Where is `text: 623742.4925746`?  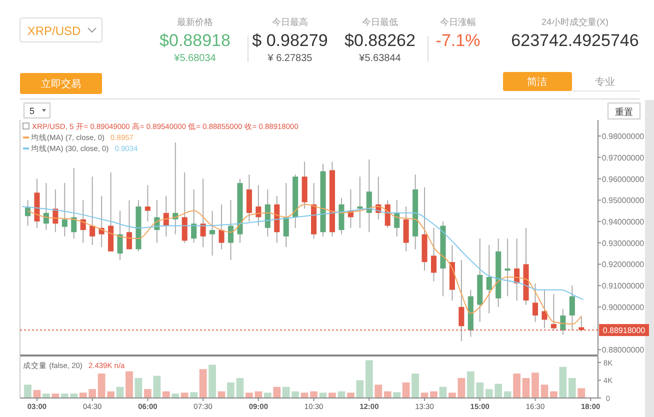 text: 623742.4925746 is located at coordinates (575, 40).